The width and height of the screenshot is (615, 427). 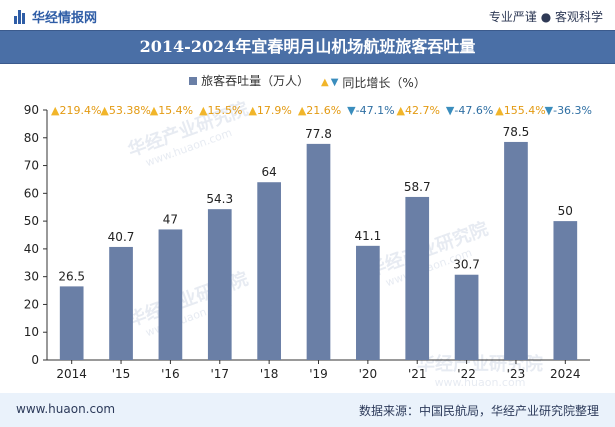 I want to click on x-tick-label: 2024, so click(x=565, y=374).